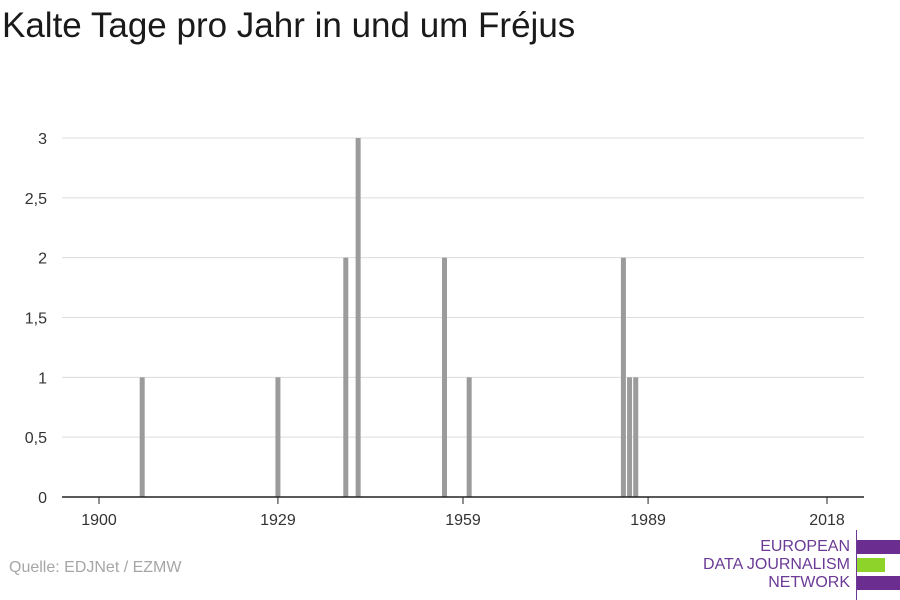  I want to click on x-tick-label: 1929, so click(278, 520).